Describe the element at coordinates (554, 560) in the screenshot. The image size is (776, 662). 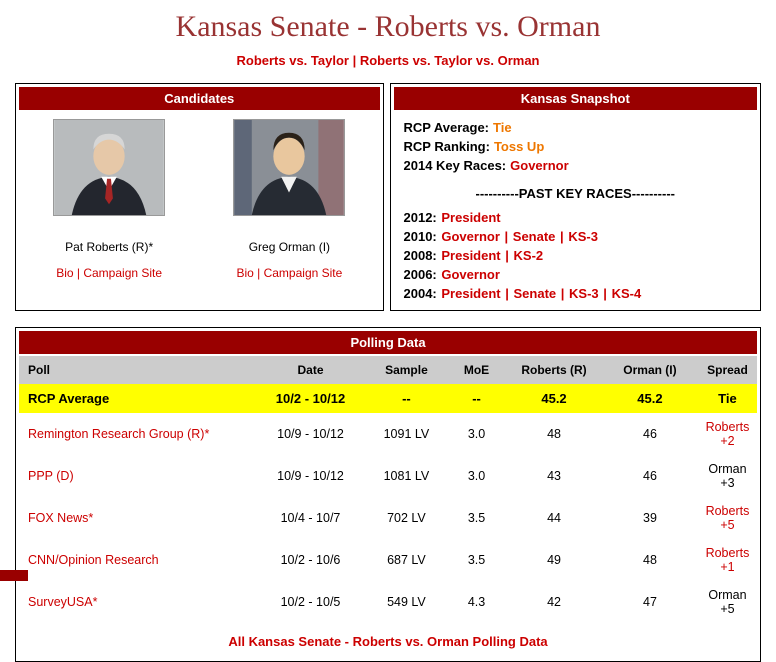
I see `poll-roberts: 49` at that location.